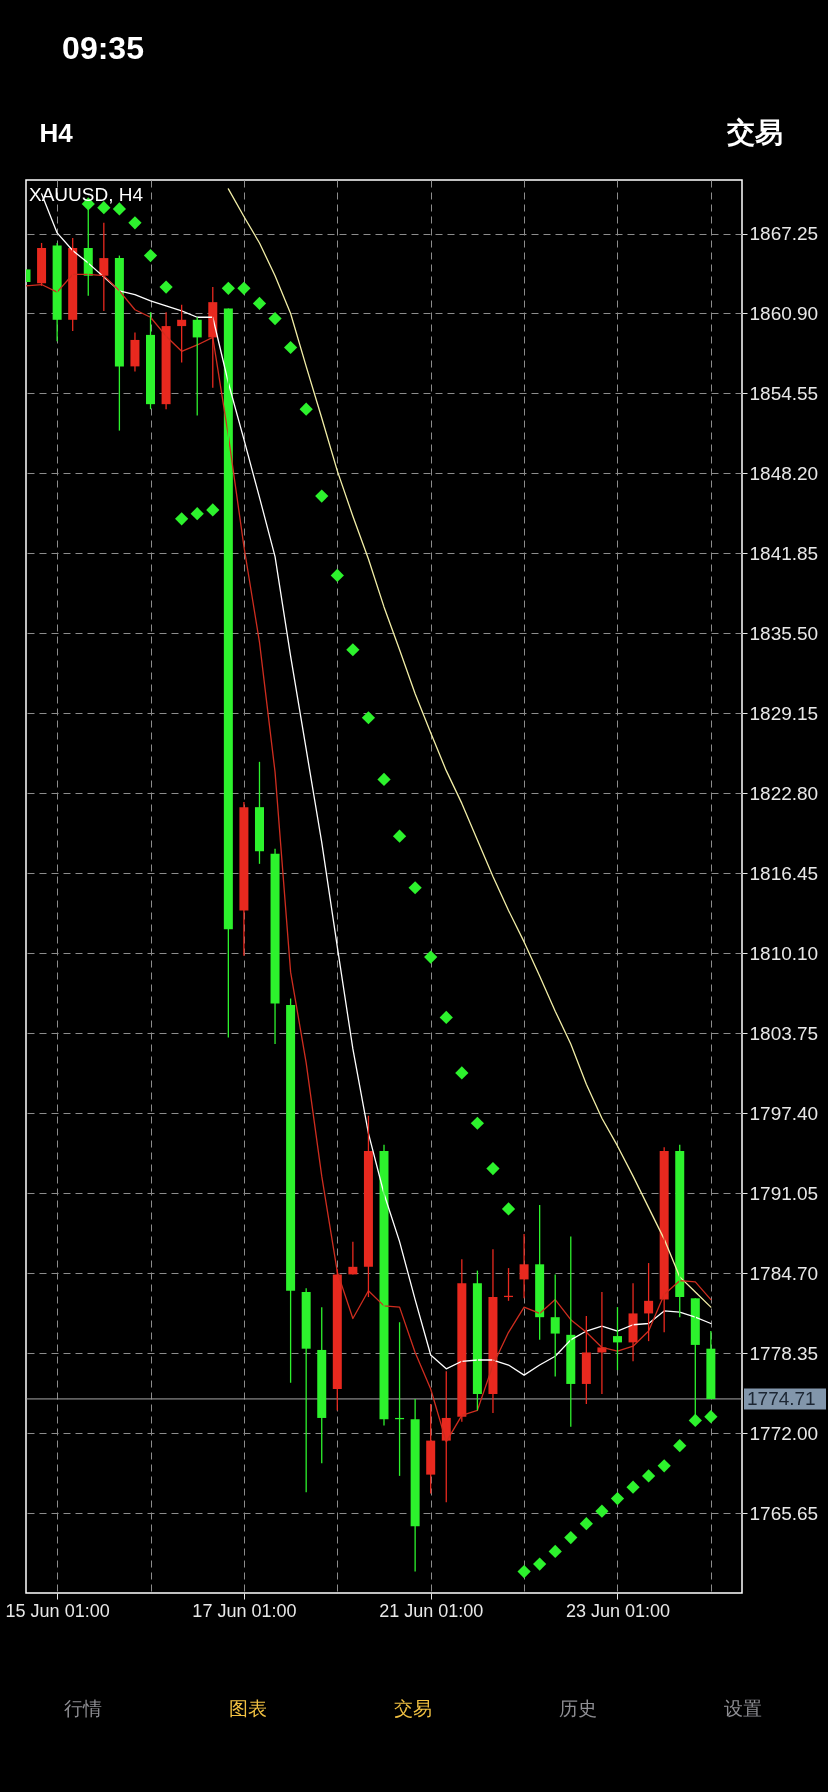 This screenshot has width=828, height=1792. Describe the element at coordinates (784, 473) in the screenshot. I see `y-tick-label: 1848.20` at that location.